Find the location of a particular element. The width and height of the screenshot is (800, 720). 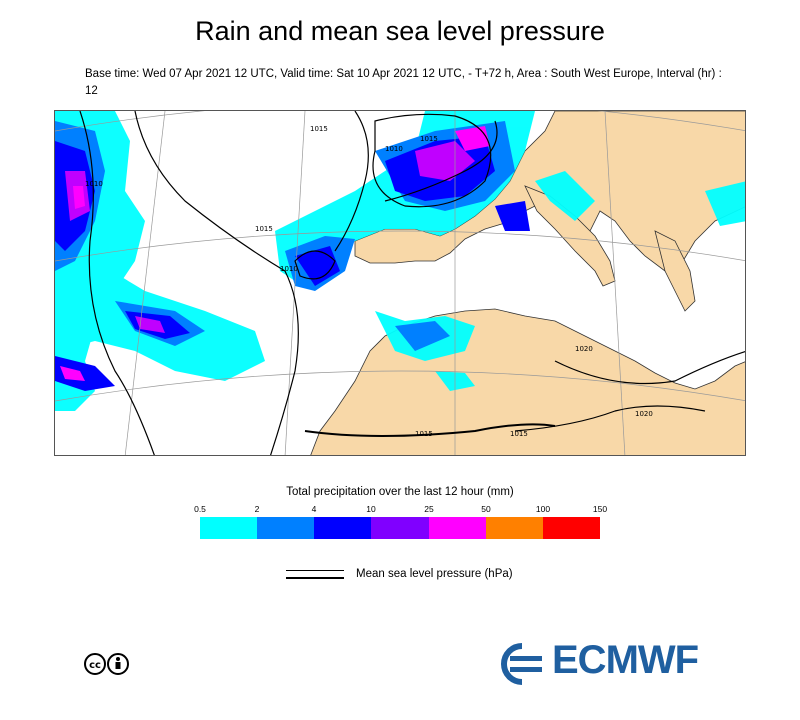

legend-colorbar is located at coordinates (400, 528).